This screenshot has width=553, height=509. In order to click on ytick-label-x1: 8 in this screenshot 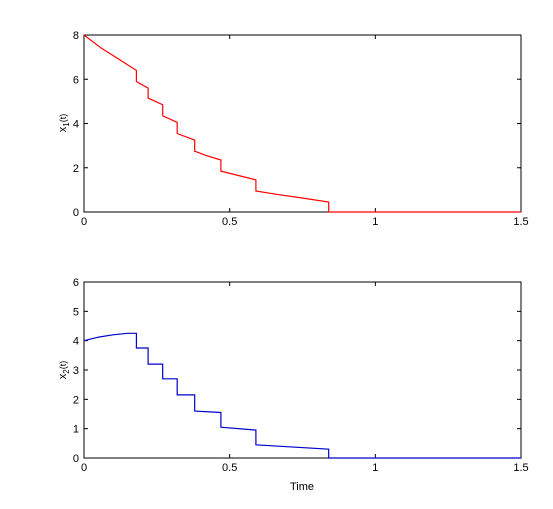, I will do `click(76, 36)`.